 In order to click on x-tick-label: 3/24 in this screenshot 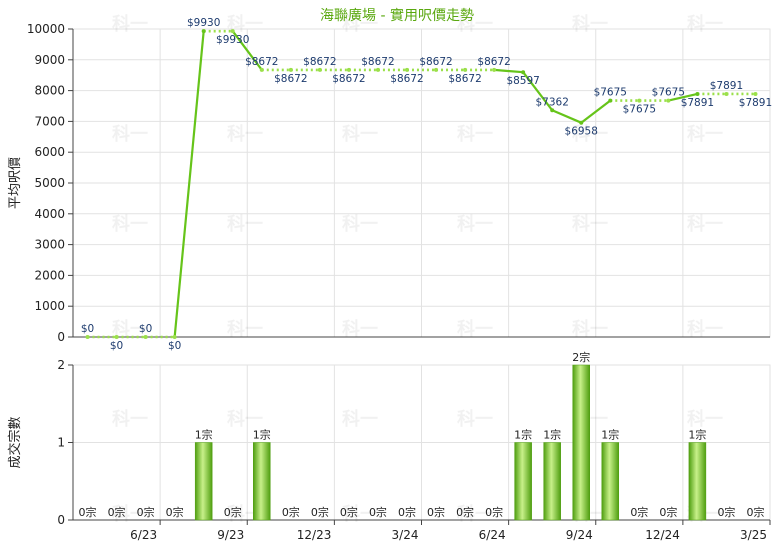, I will do `click(405, 535)`.